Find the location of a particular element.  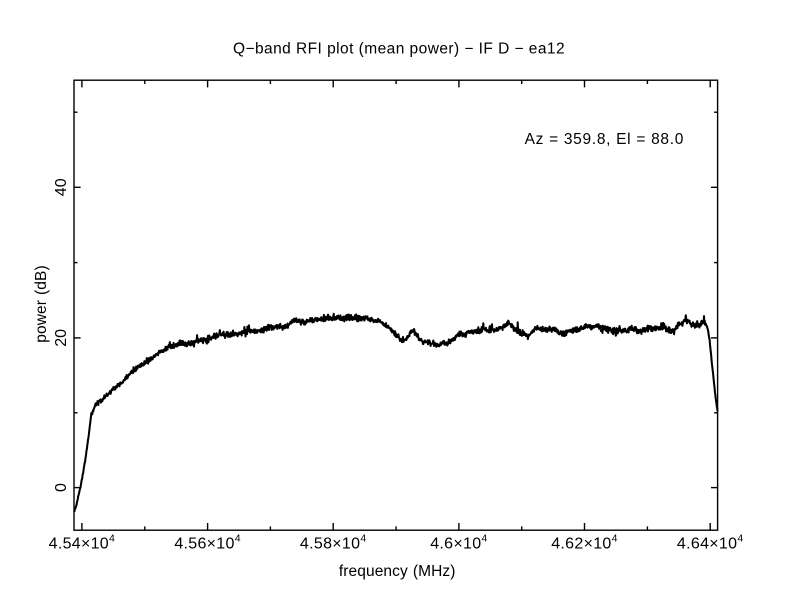

svg-text: 4.56×104 is located at coordinates (207, 543).